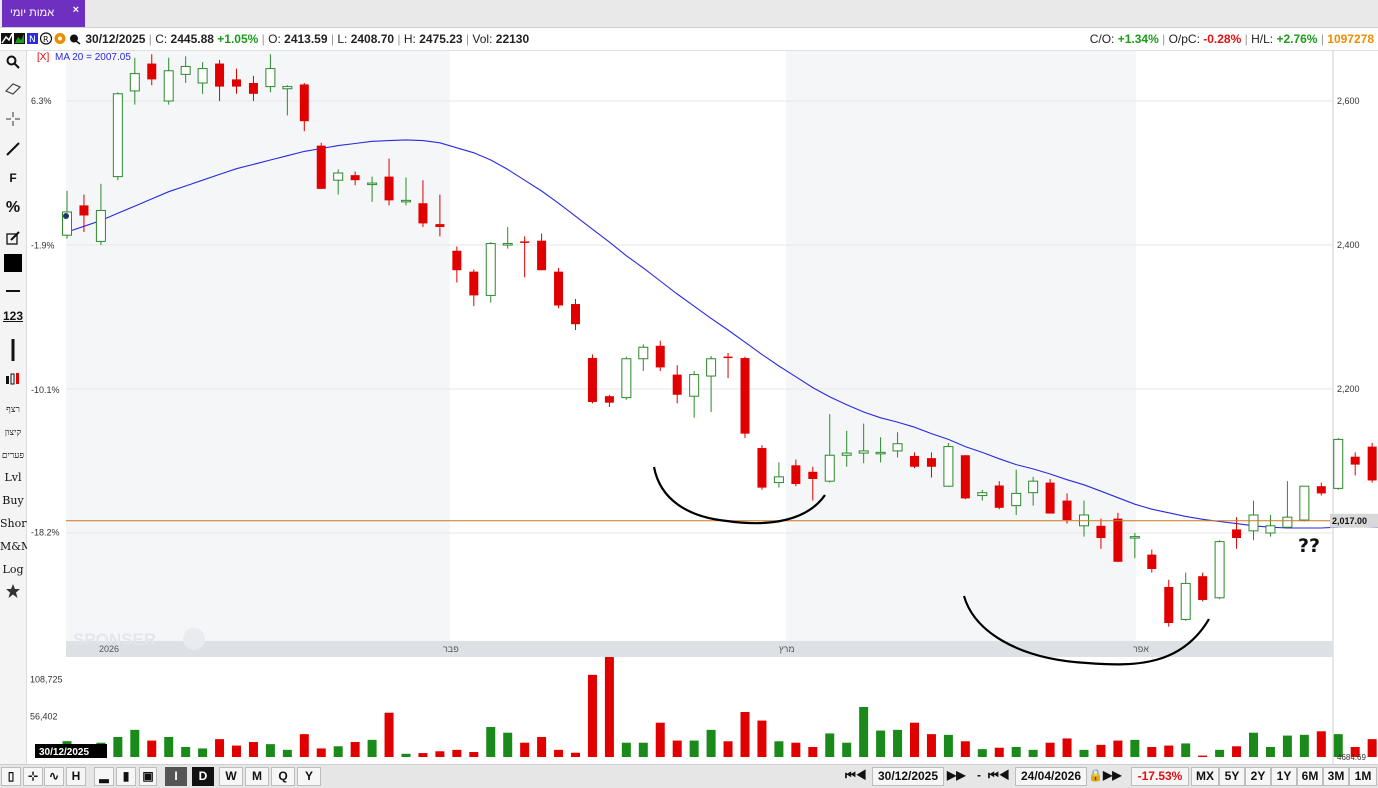 The image size is (1378, 788). What do you see at coordinates (309, 776) in the screenshot?
I see `period-year: Y` at bounding box center [309, 776].